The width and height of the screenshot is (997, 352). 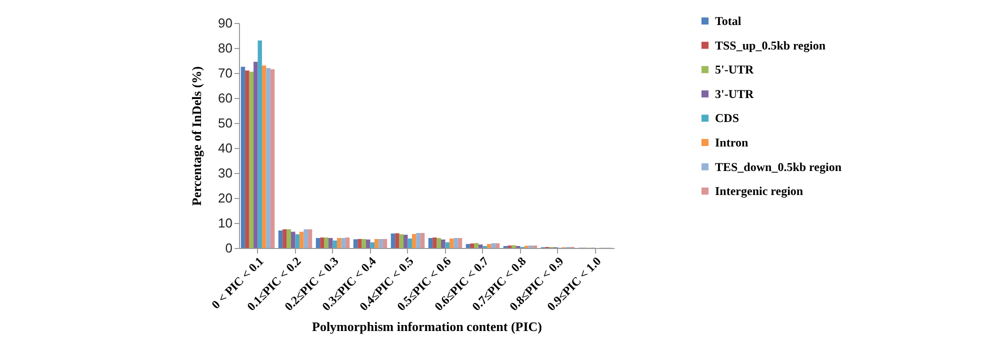 What do you see at coordinates (731, 143) in the screenshot?
I see `legend-label: Intron` at bounding box center [731, 143].